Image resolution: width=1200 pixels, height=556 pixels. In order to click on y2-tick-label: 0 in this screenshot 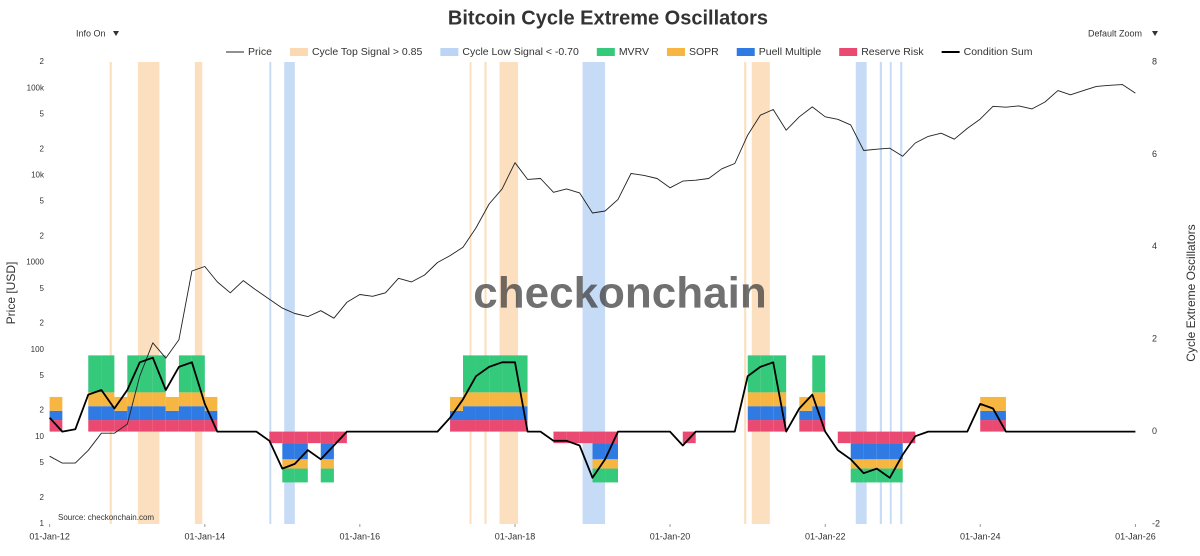, I will do `click(1154, 431)`.